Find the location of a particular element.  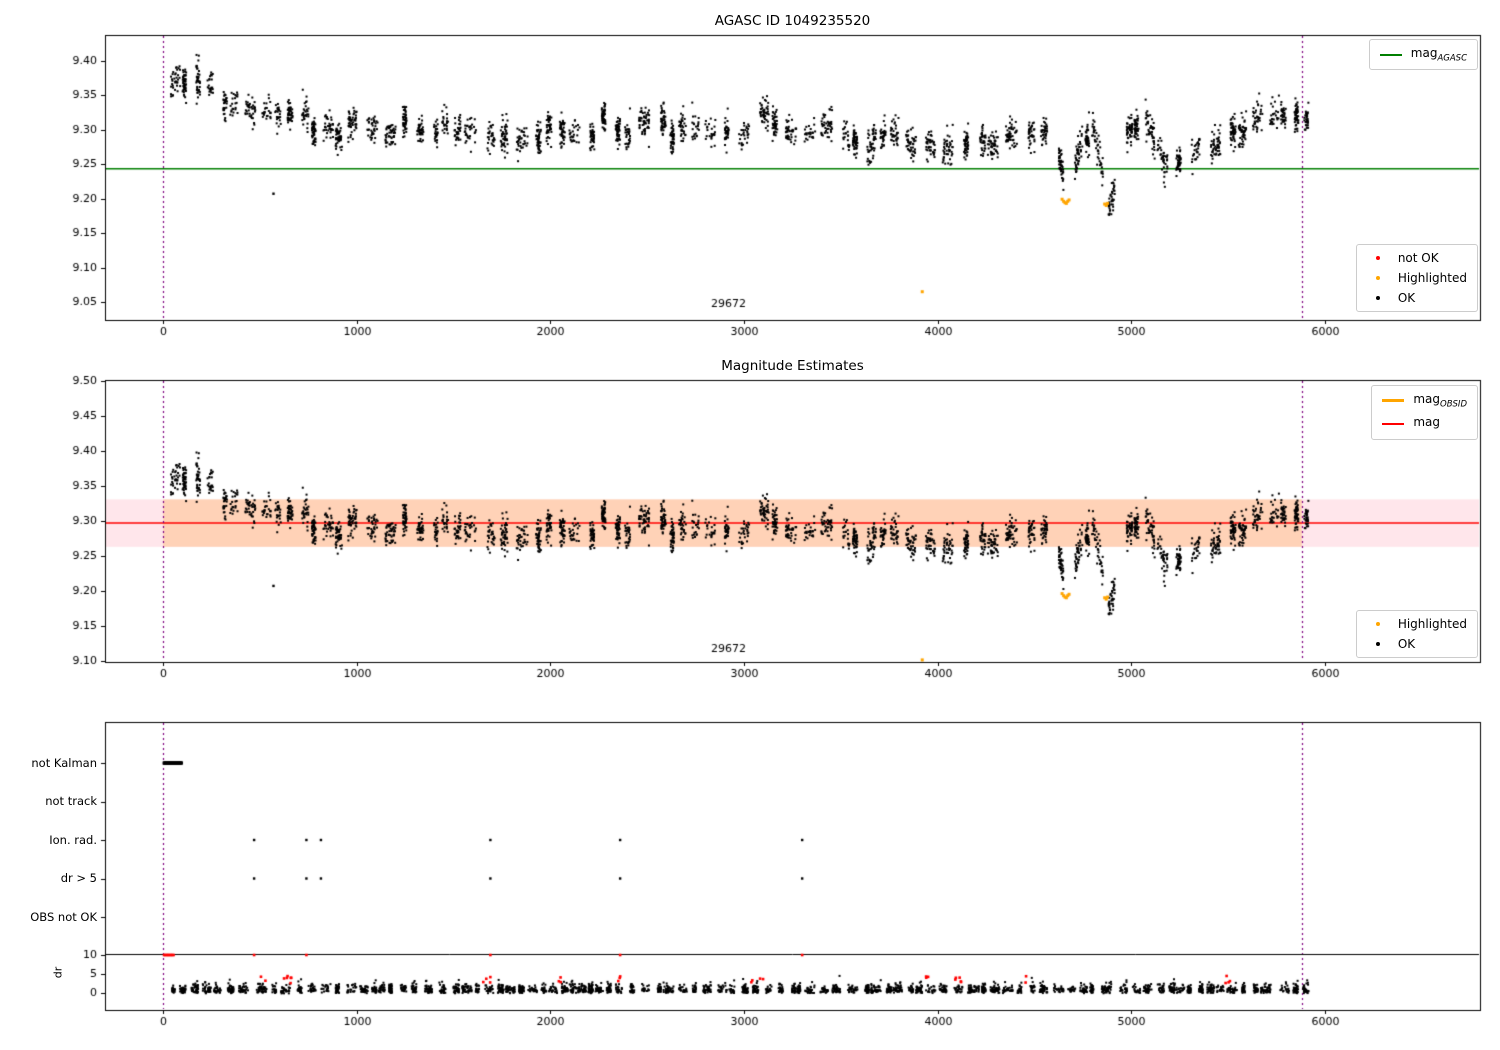

legend-item-label: not OK is located at coordinates (1418, 258).